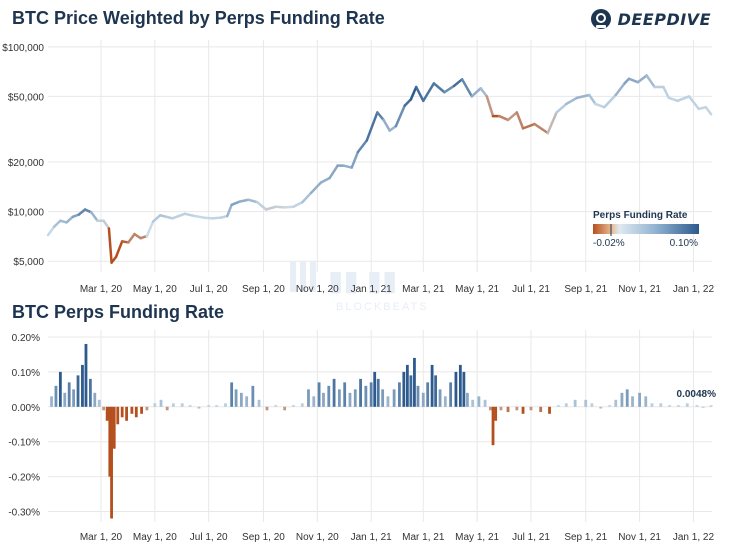 This screenshot has height=549, width=741. Describe the element at coordinates (263, 289) in the screenshot. I see `price-x-tick-label: Sep 1, 20` at that location.